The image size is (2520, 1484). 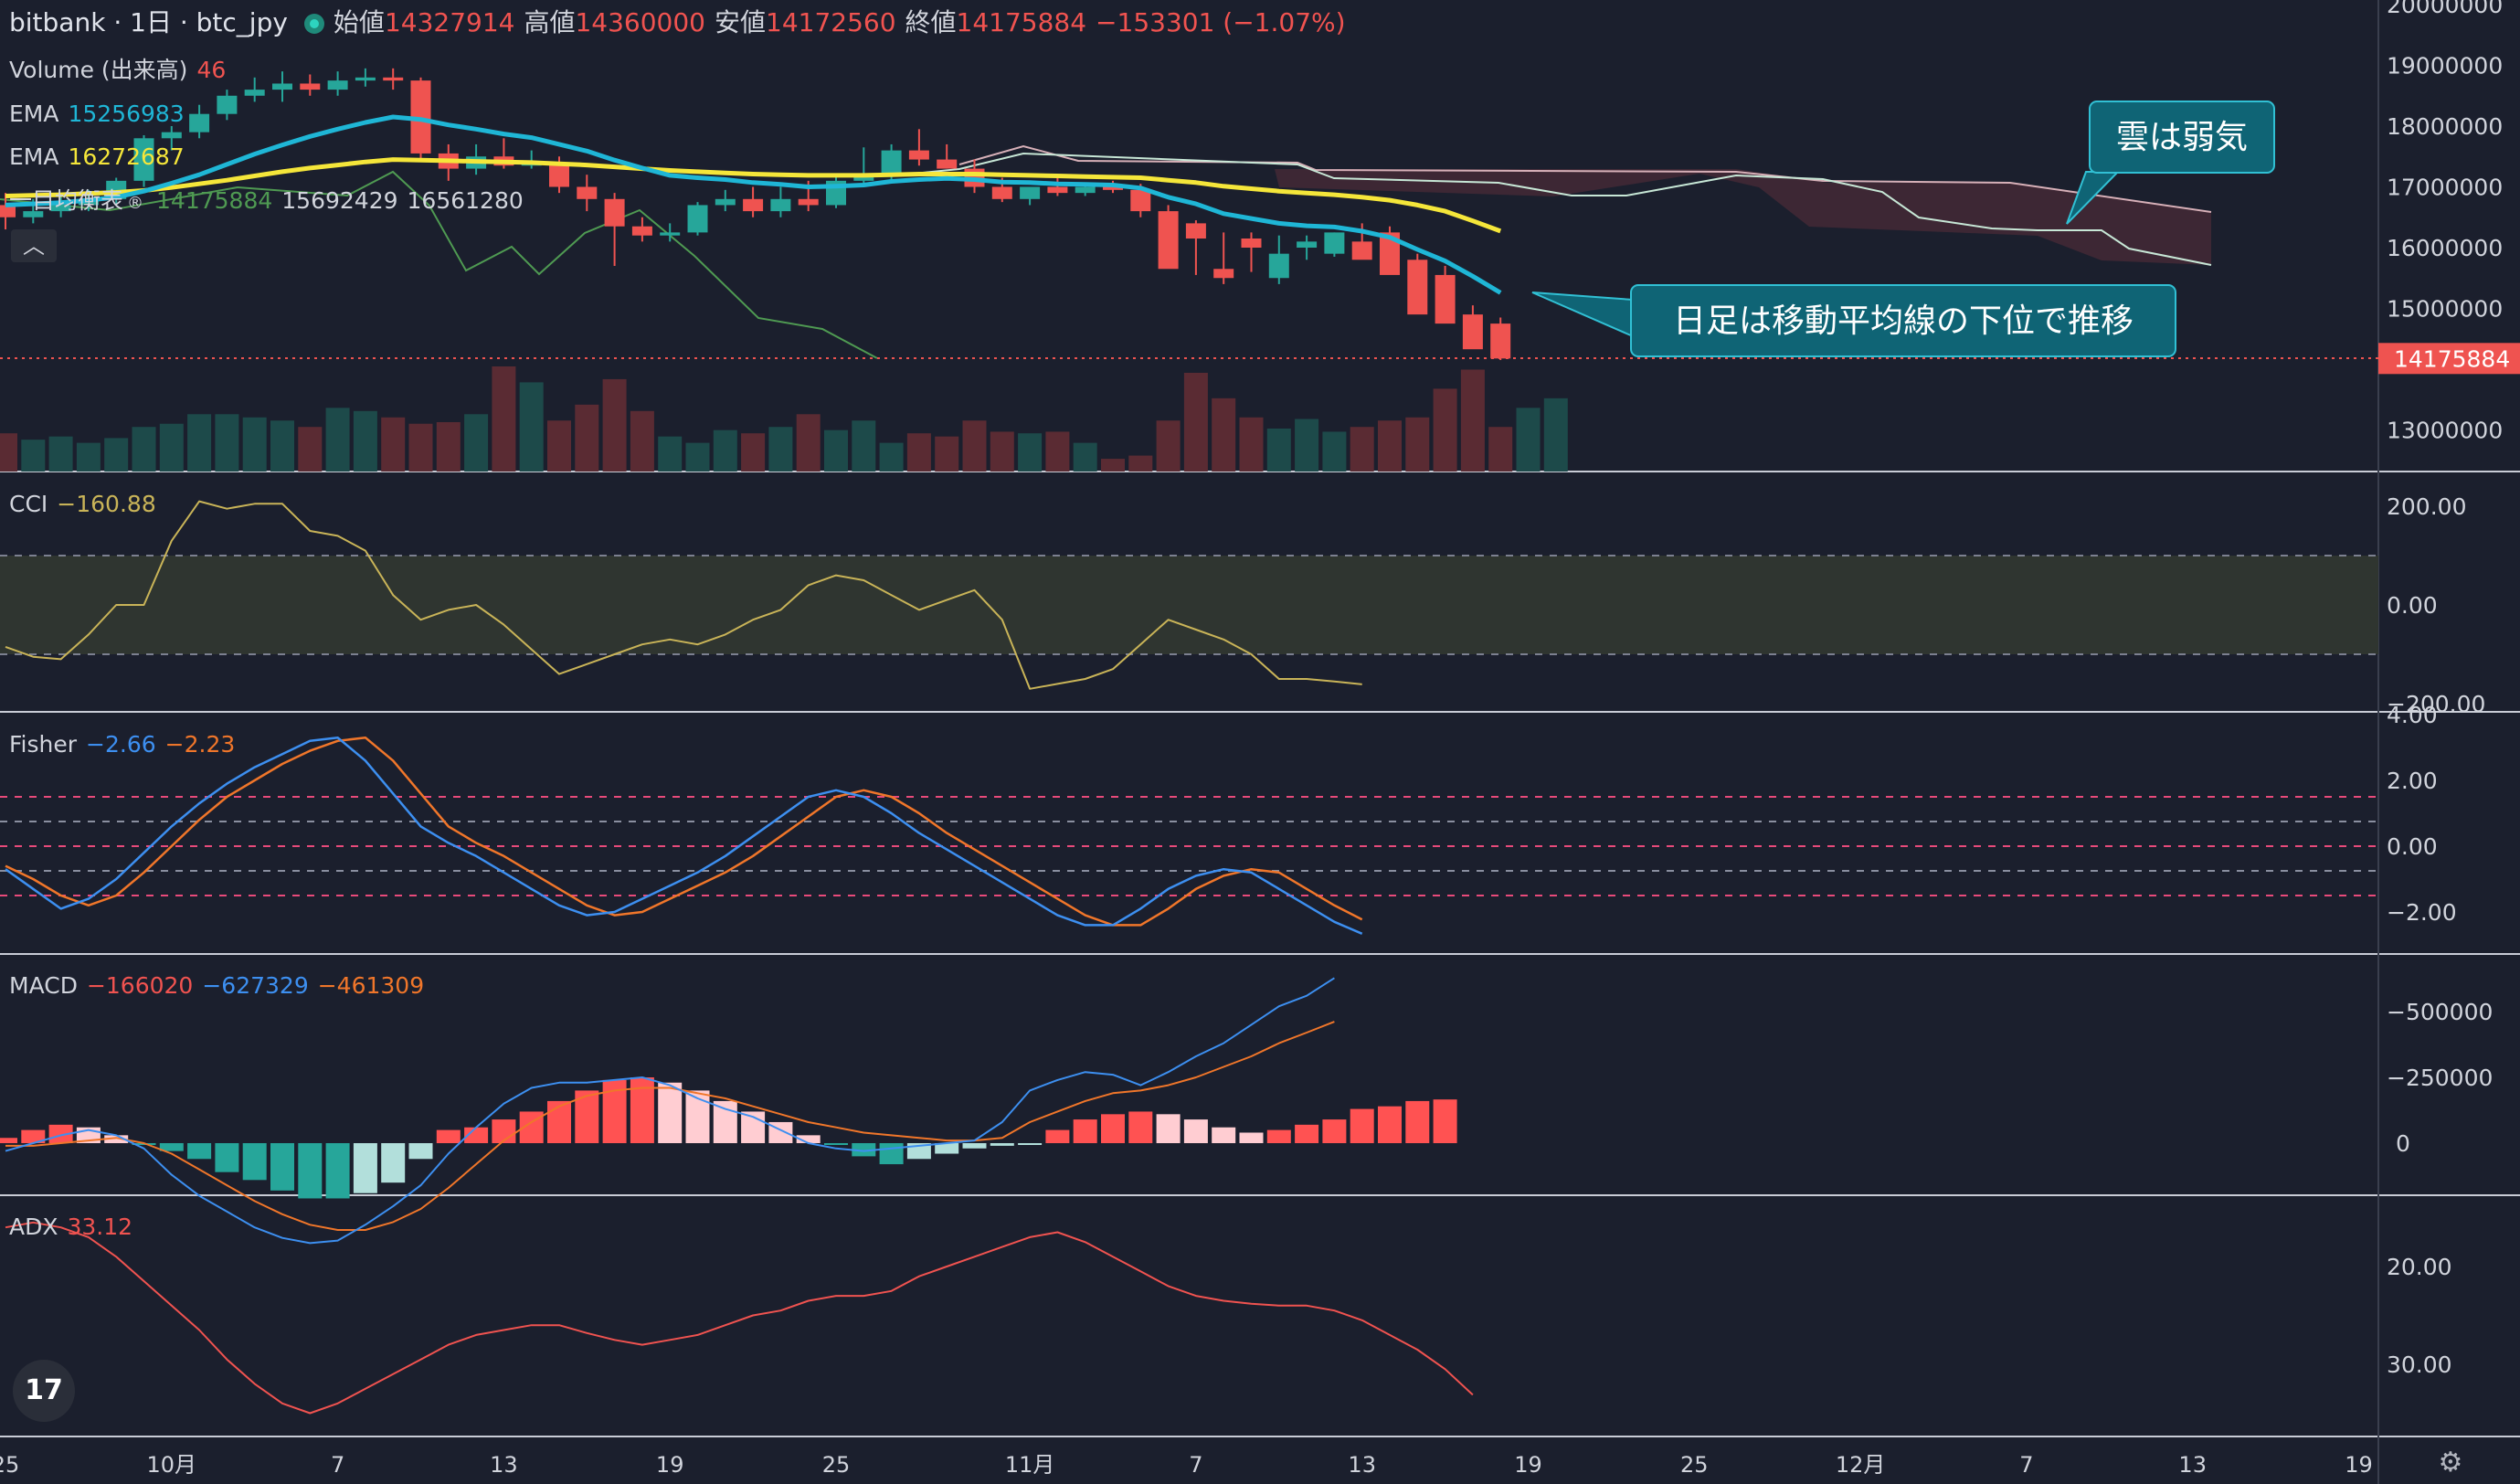 I want to click on adx-tick-label: 30.00, so click(x=2419, y=1365).